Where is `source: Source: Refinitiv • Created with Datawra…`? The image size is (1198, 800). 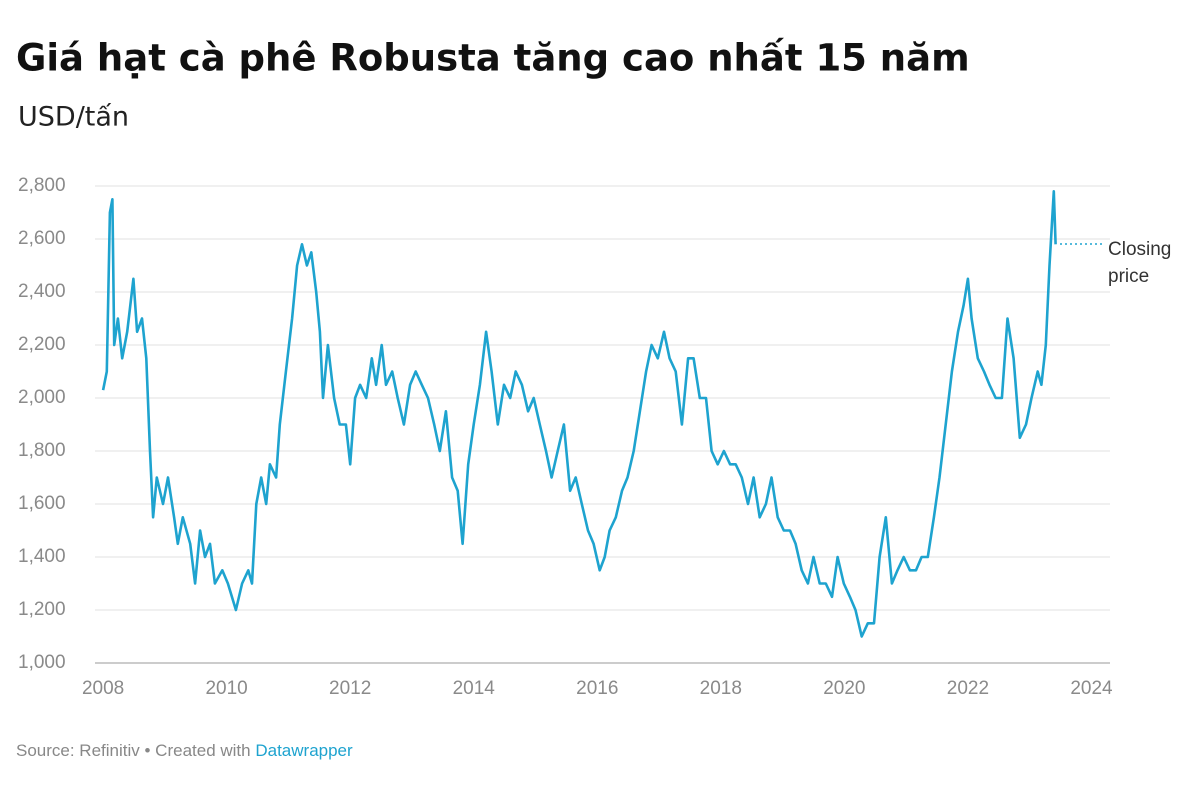 source: Source: Refinitiv • Created with Datawra… is located at coordinates (184, 750).